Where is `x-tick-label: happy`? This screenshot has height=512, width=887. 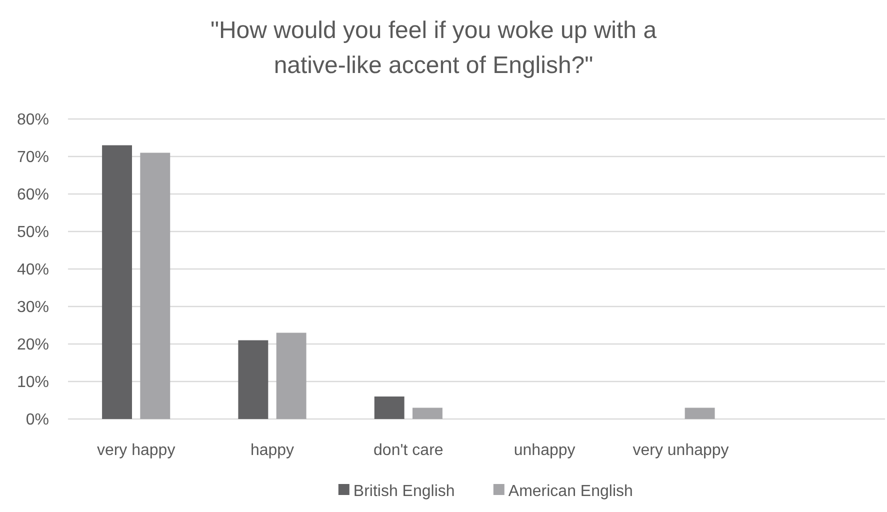
x-tick-label: happy is located at coordinates (272, 450).